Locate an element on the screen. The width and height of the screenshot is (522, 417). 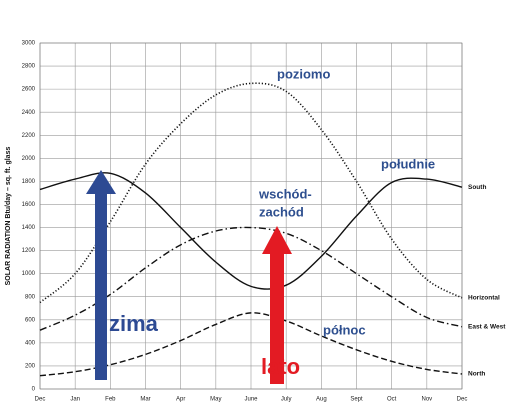
annotation: lato is located at coordinates (280, 366).